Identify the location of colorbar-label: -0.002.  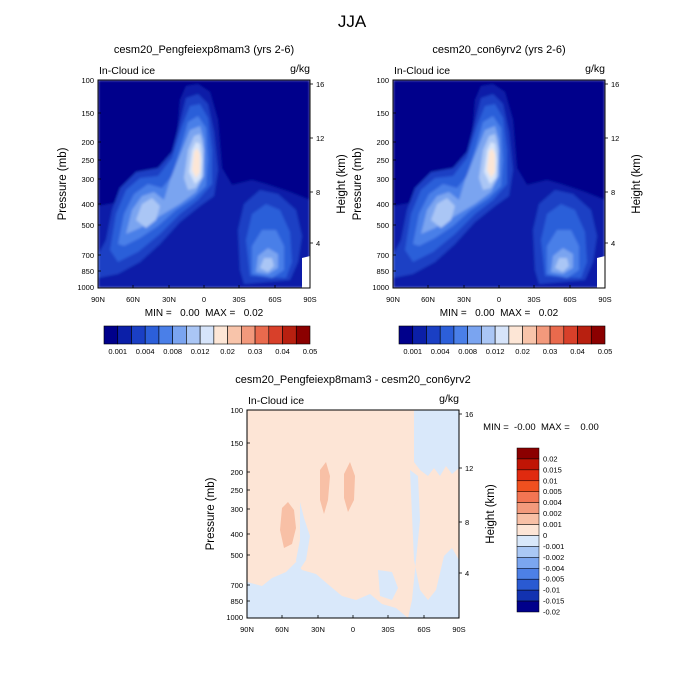
(553, 557).